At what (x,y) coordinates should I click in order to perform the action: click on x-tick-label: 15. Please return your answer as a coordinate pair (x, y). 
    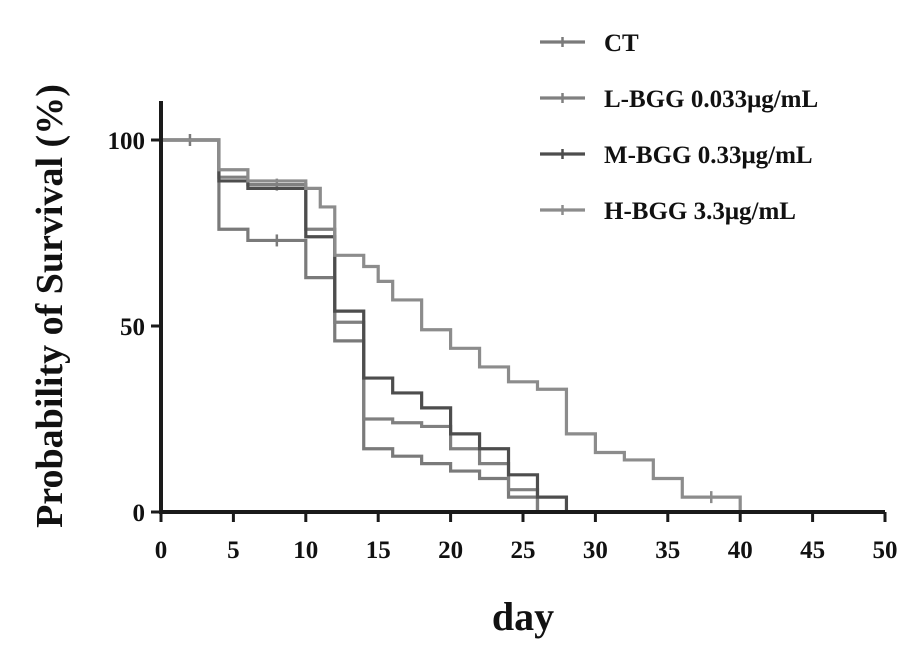
    Looking at the image, I should click on (378, 550).